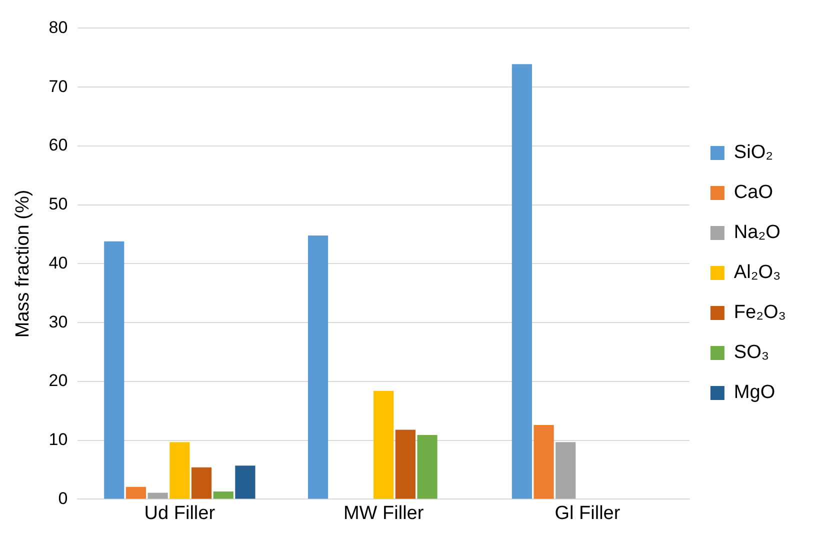 This screenshot has width=814, height=536. What do you see at coordinates (58, 440) in the screenshot?
I see `y-tick-label: 10` at bounding box center [58, 440].